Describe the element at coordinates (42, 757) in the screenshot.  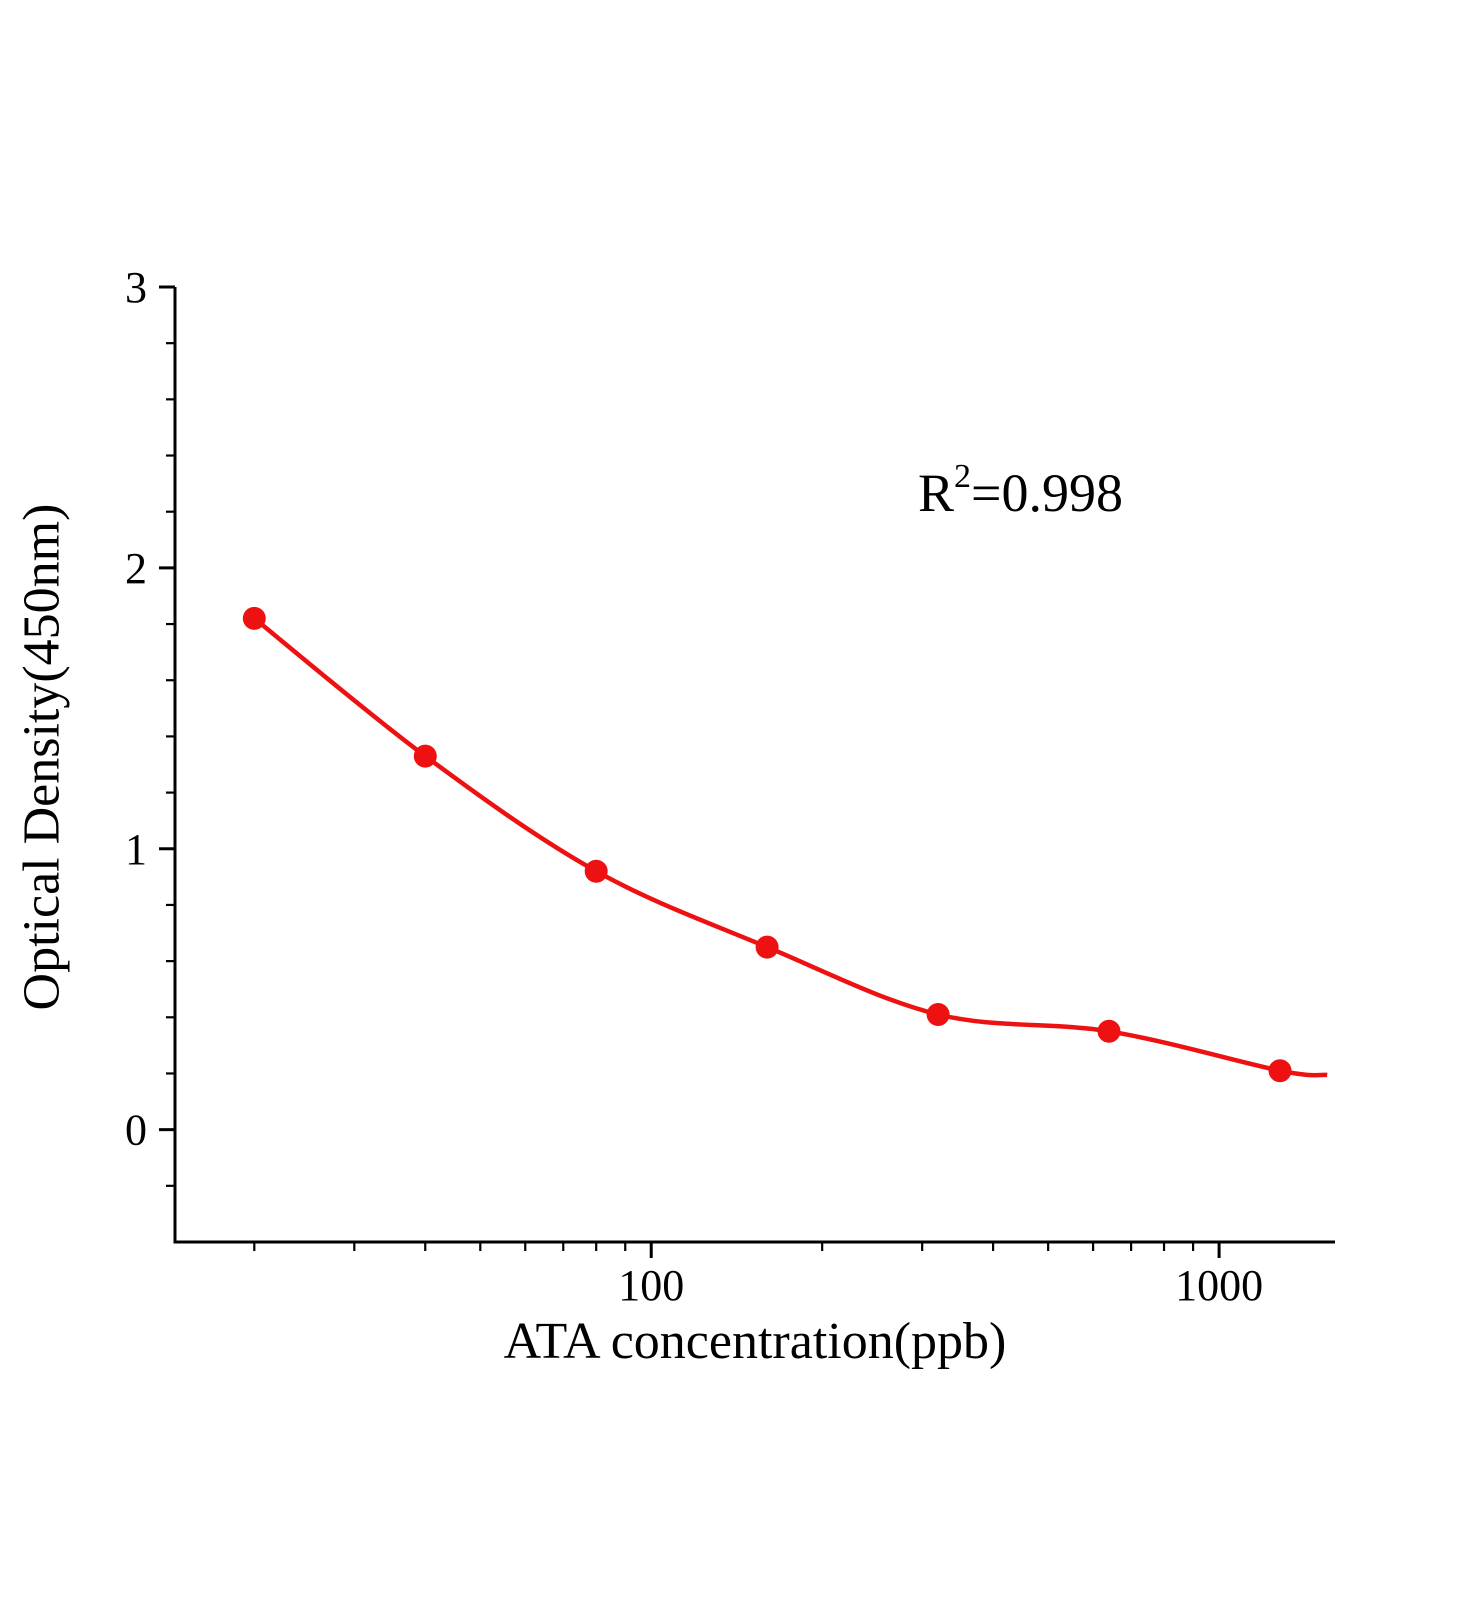
I see `y-axis-title: Optical Density(450nm)` at that location.